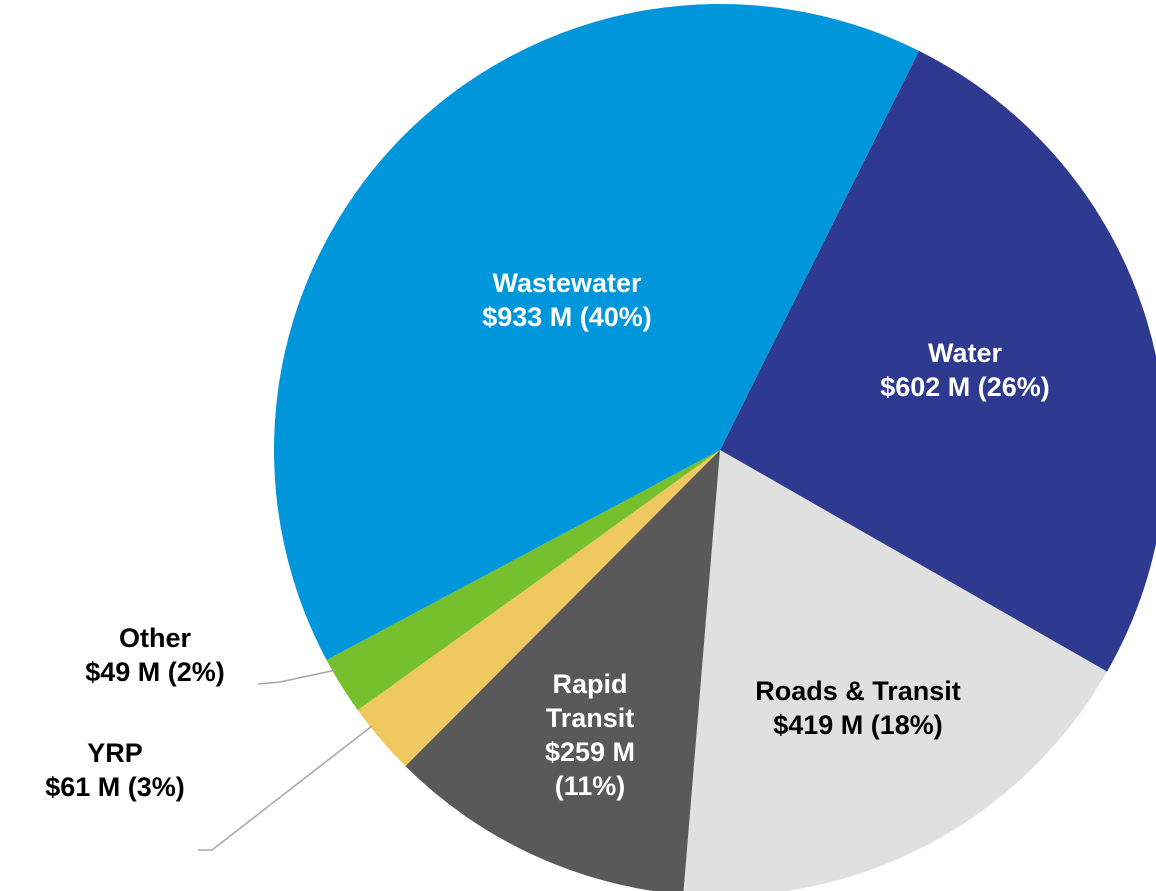 The image size is (1156, 891). Describe the element at coordinates (858, 725) in the screenshot. I see `value-label: $419 M (18%)` at that location.